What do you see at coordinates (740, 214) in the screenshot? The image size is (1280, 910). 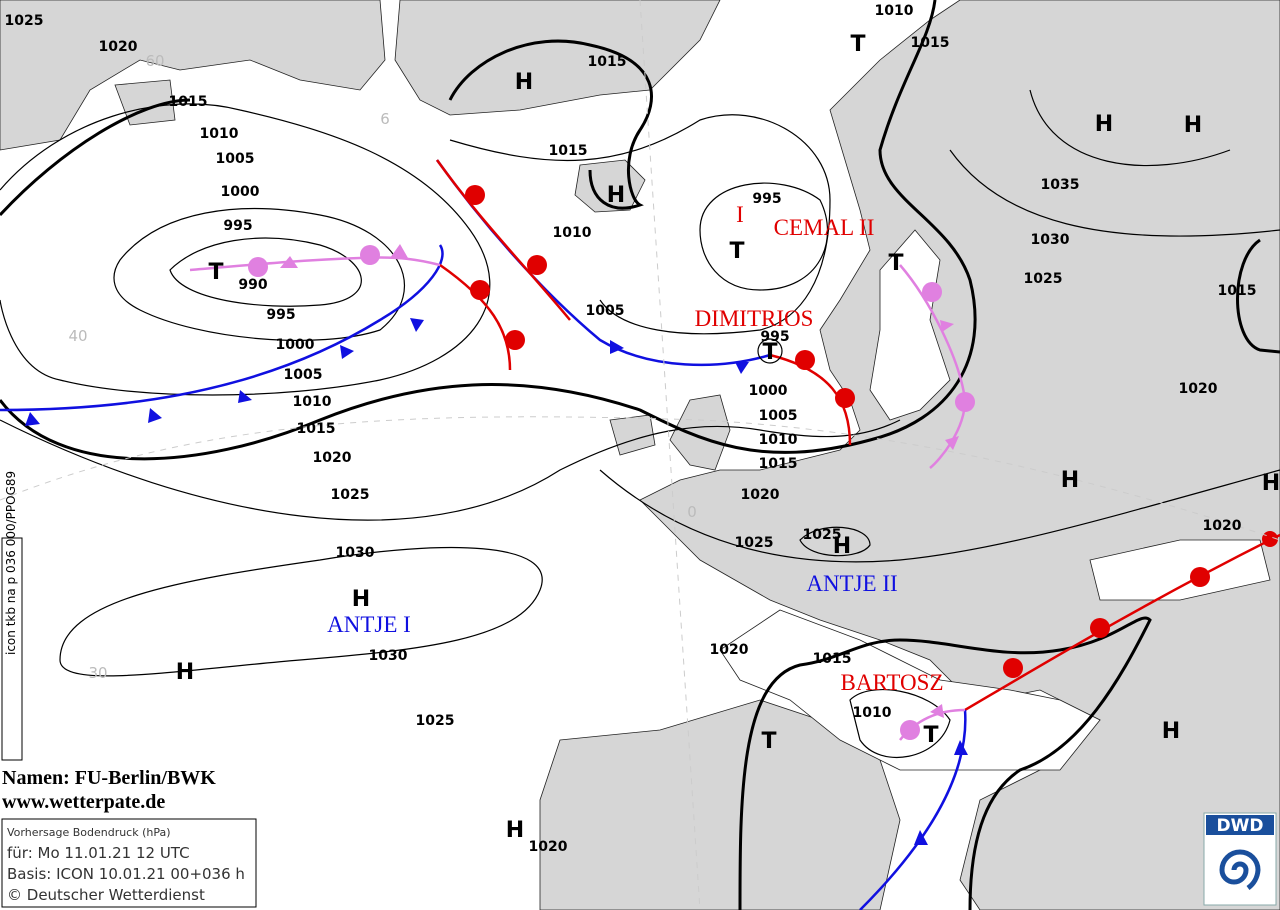 I see `front-marker: I` at bounding box center [740, 214].